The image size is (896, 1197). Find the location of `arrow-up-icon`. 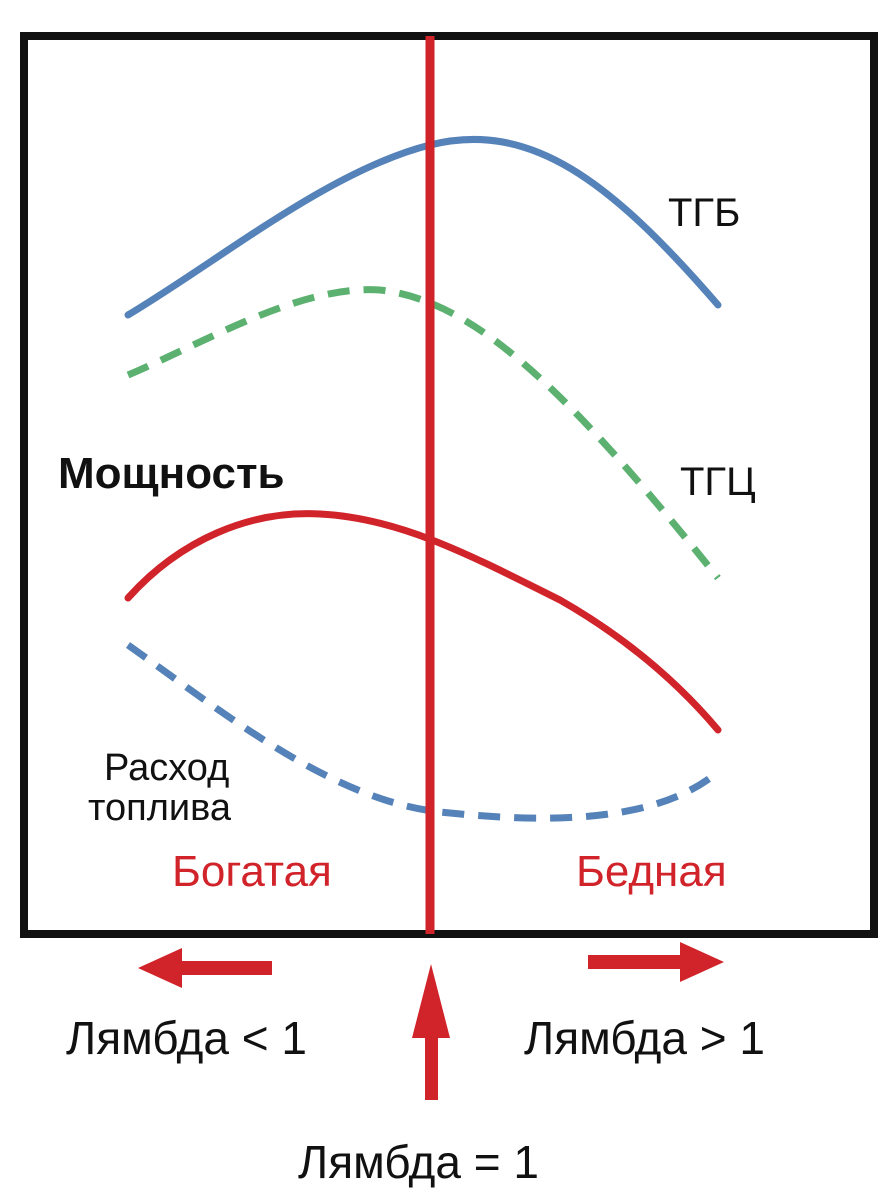

arrow-up-icon is located at coordinates (431, 1032).